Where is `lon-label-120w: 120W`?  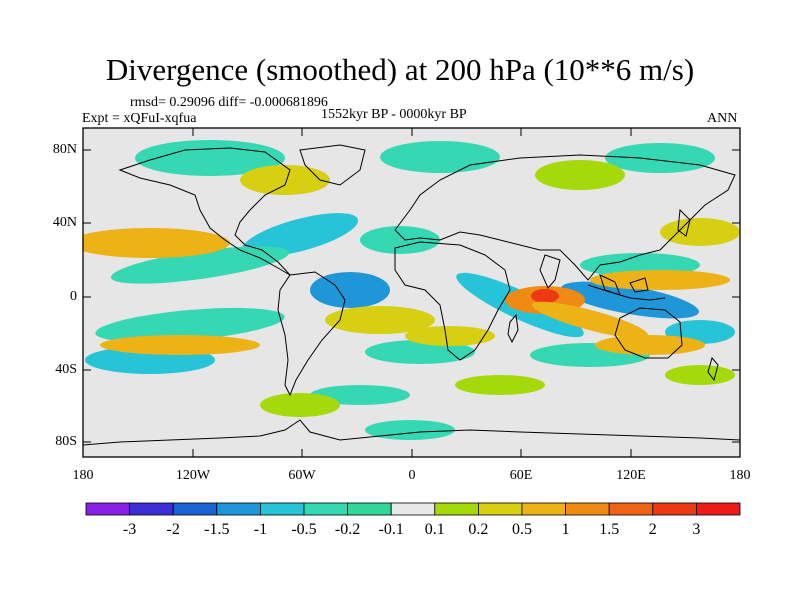 lon-label-120w: 120W is located at coordinates (193, 475).